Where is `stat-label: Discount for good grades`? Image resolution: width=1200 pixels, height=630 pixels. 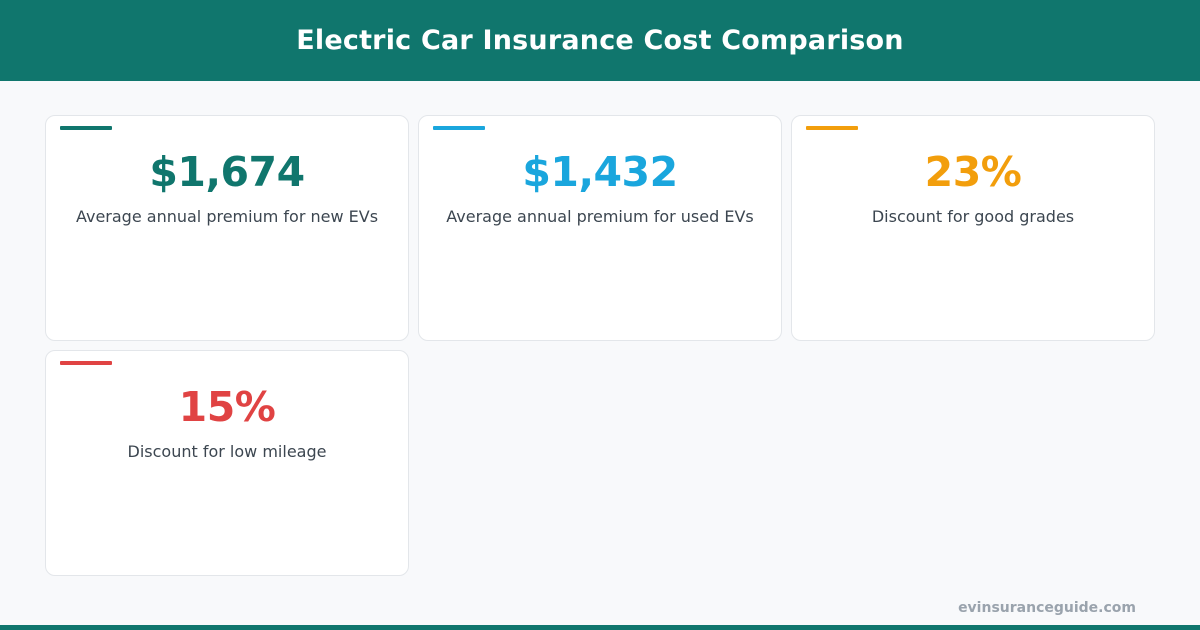 stat-label: Discount for good grades is located at coordinates (973, 216).